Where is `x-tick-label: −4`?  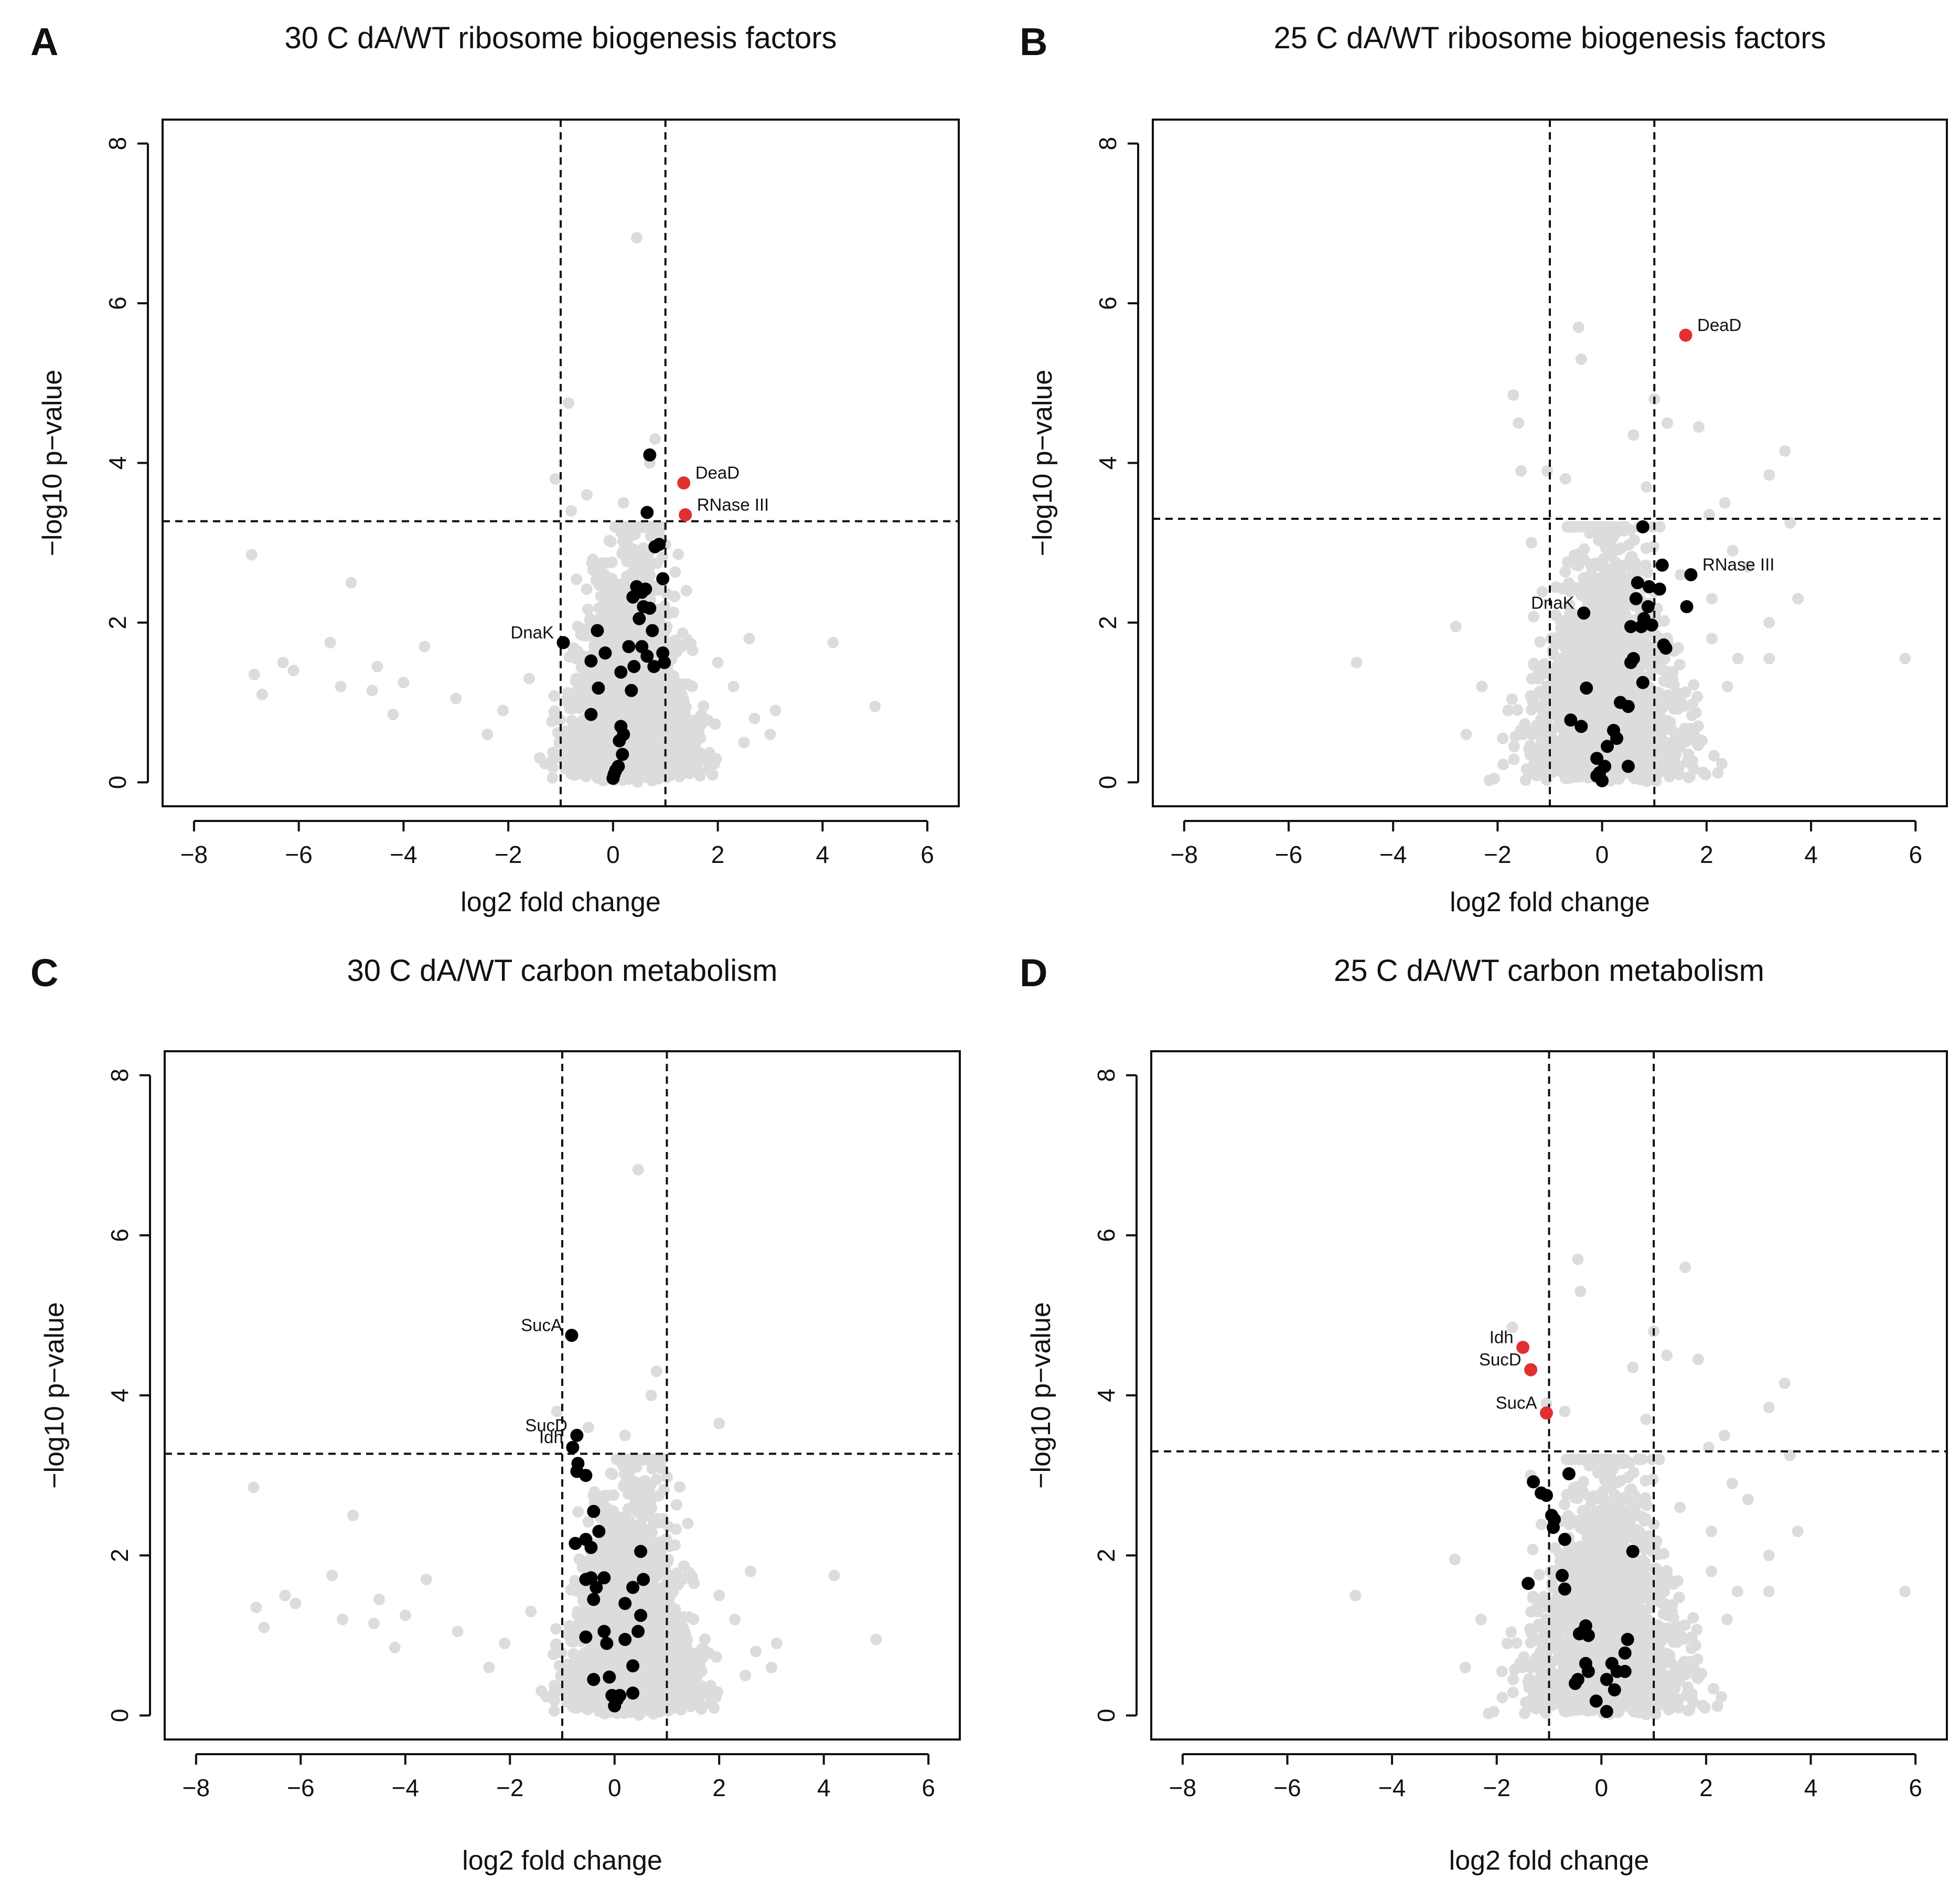
x-tick-label: −4 is located at coordinates (1393, 854).